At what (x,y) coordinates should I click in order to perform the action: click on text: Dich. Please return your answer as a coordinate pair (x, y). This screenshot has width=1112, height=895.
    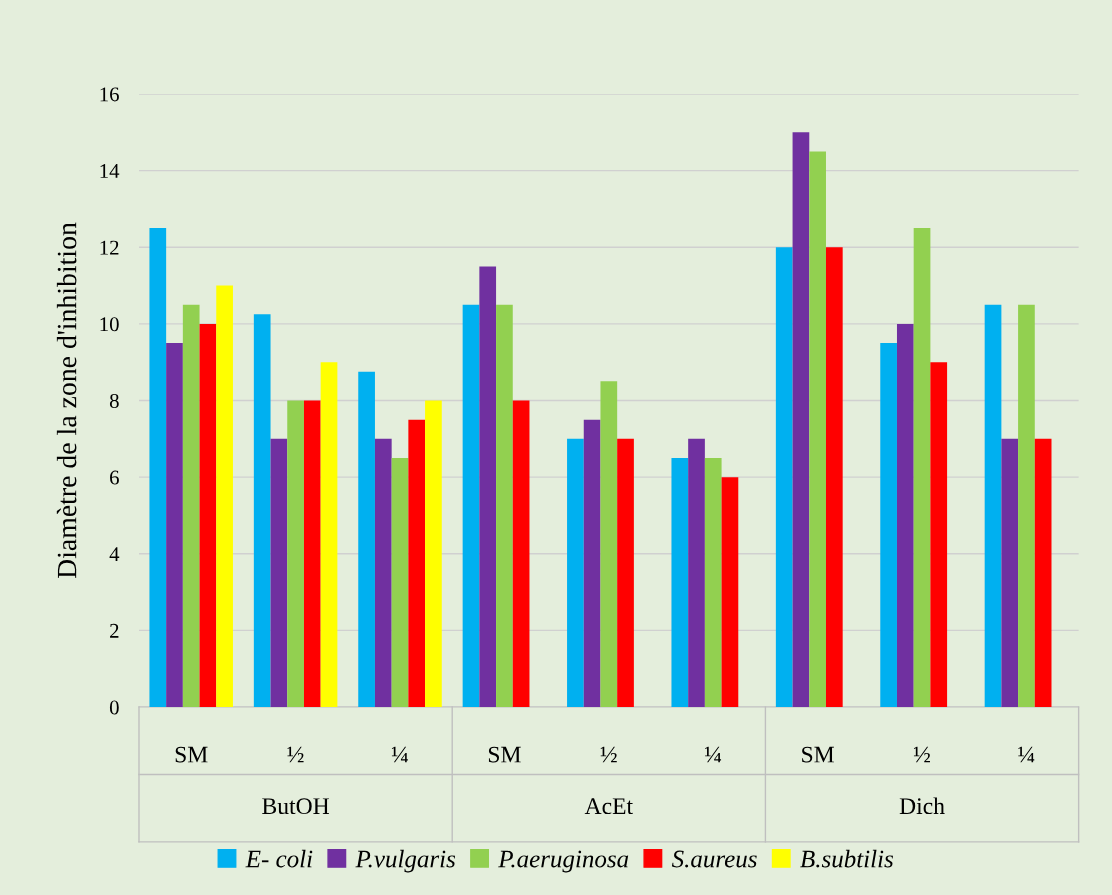
    Looking at the image, I should click on (922, 806).